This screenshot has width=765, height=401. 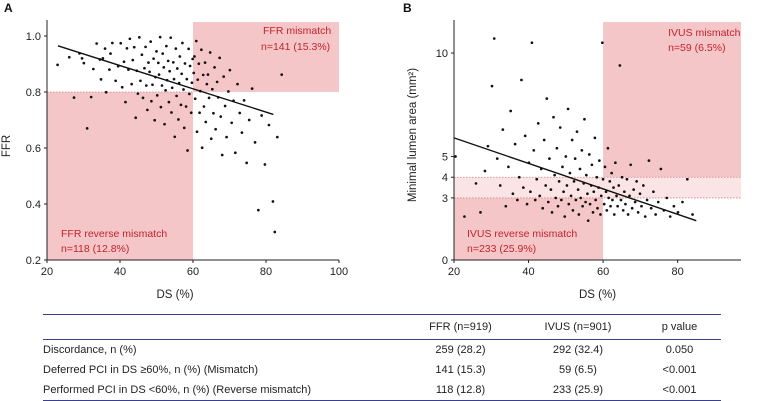 I want to click on table-cell: Discordance, n (%), so click(x=90, y=350).